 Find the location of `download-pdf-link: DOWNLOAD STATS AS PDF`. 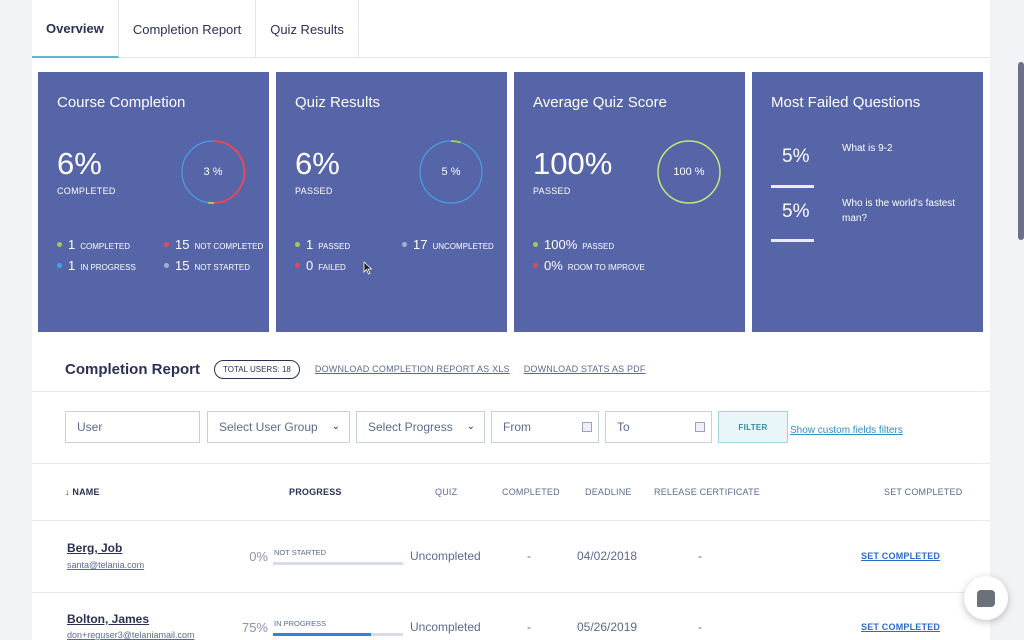

download-pdf-link: DOWNLOAD STATS AS PDF is located at coordinates (584, 369).